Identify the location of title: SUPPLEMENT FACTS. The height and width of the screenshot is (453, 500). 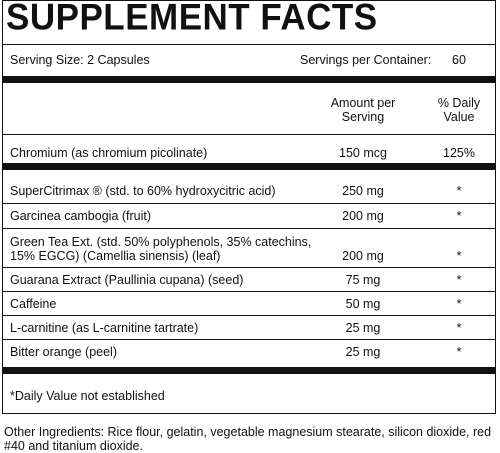
(192, 19).